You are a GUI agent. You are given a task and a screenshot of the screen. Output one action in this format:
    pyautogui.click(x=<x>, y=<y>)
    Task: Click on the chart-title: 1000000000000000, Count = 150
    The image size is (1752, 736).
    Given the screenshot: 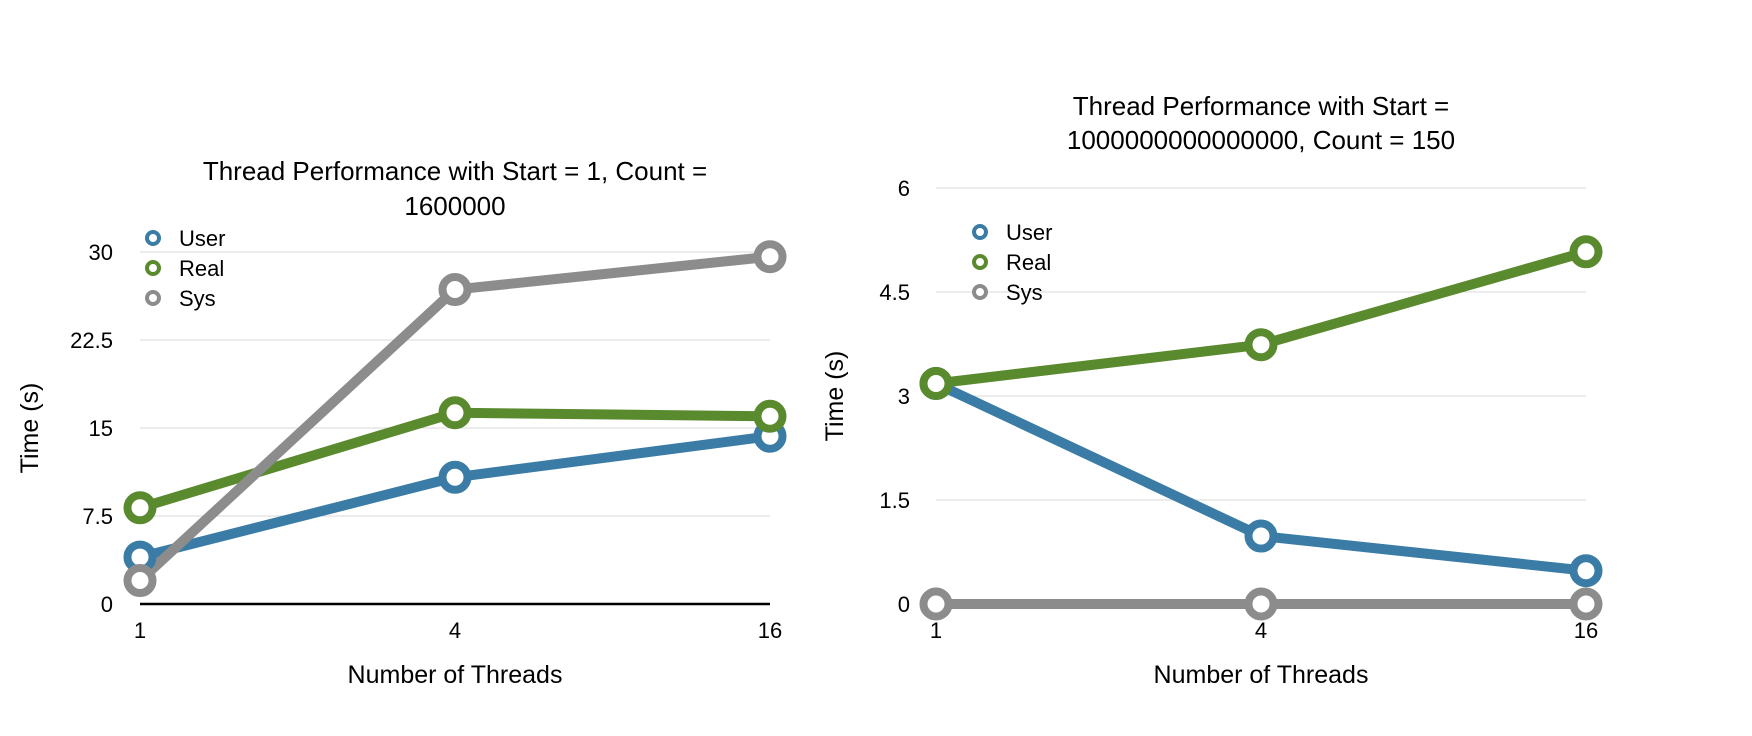 What is the action you would take?
    pyautogui.click(x=1261, y=140)
    